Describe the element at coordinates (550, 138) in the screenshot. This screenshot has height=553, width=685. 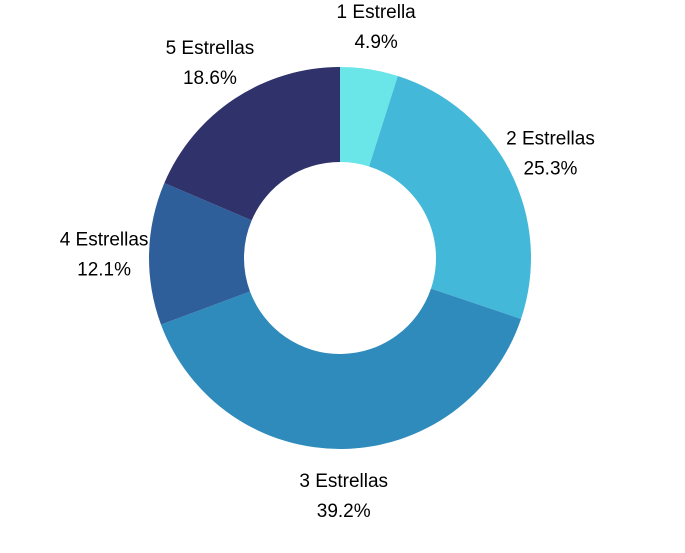
I see `slice-label-2: 2 Estrellas` at that location.